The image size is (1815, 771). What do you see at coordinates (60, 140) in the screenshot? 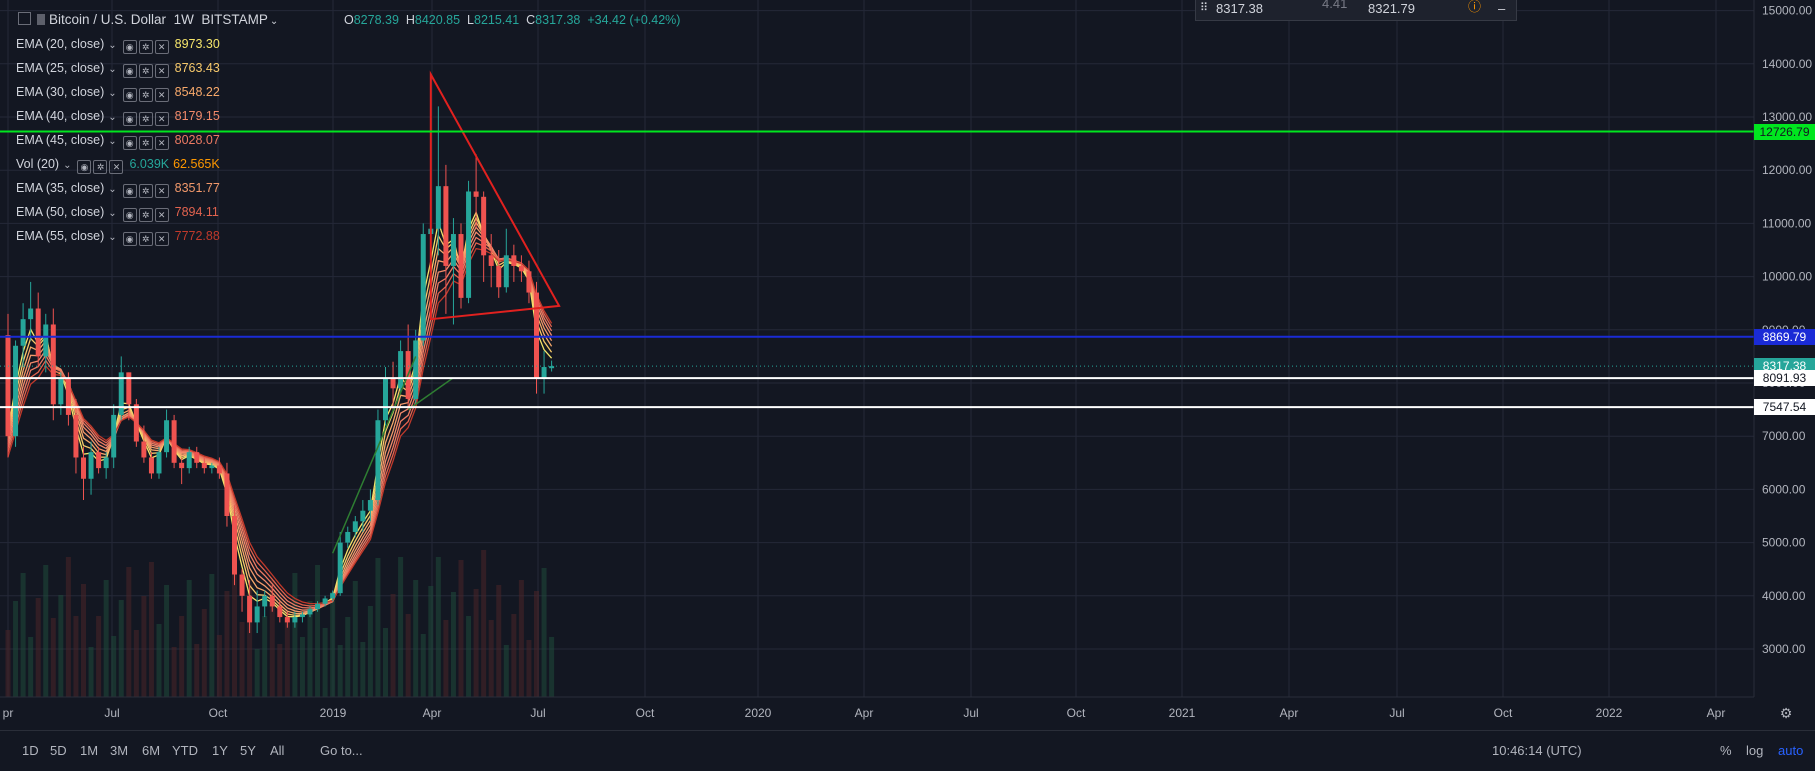
I see `indicator-name: EMA (45, close)` at bounding box center [60, 140].